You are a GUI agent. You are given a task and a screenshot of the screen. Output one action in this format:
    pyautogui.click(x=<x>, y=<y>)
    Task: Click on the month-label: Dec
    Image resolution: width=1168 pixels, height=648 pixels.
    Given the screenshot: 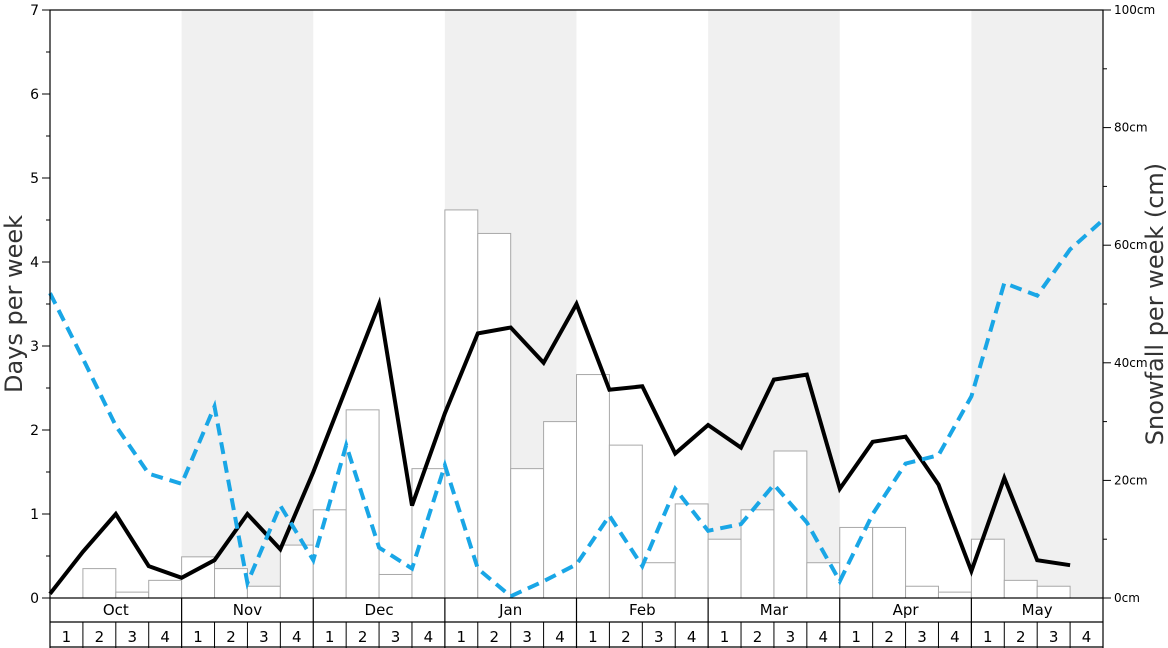 What is the action you would take?
    pyautogui.click(x=379, y=610)
    